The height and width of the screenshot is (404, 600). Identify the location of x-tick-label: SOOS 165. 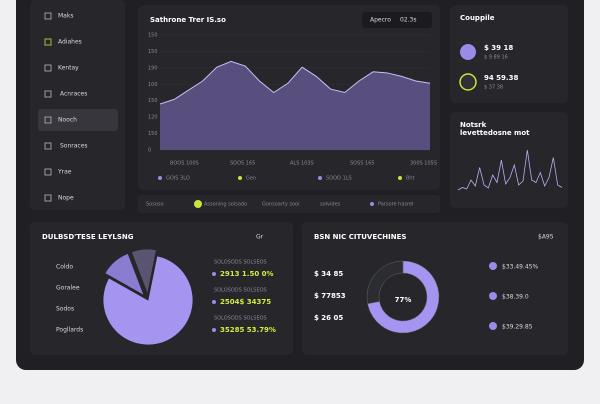
(242, 164).